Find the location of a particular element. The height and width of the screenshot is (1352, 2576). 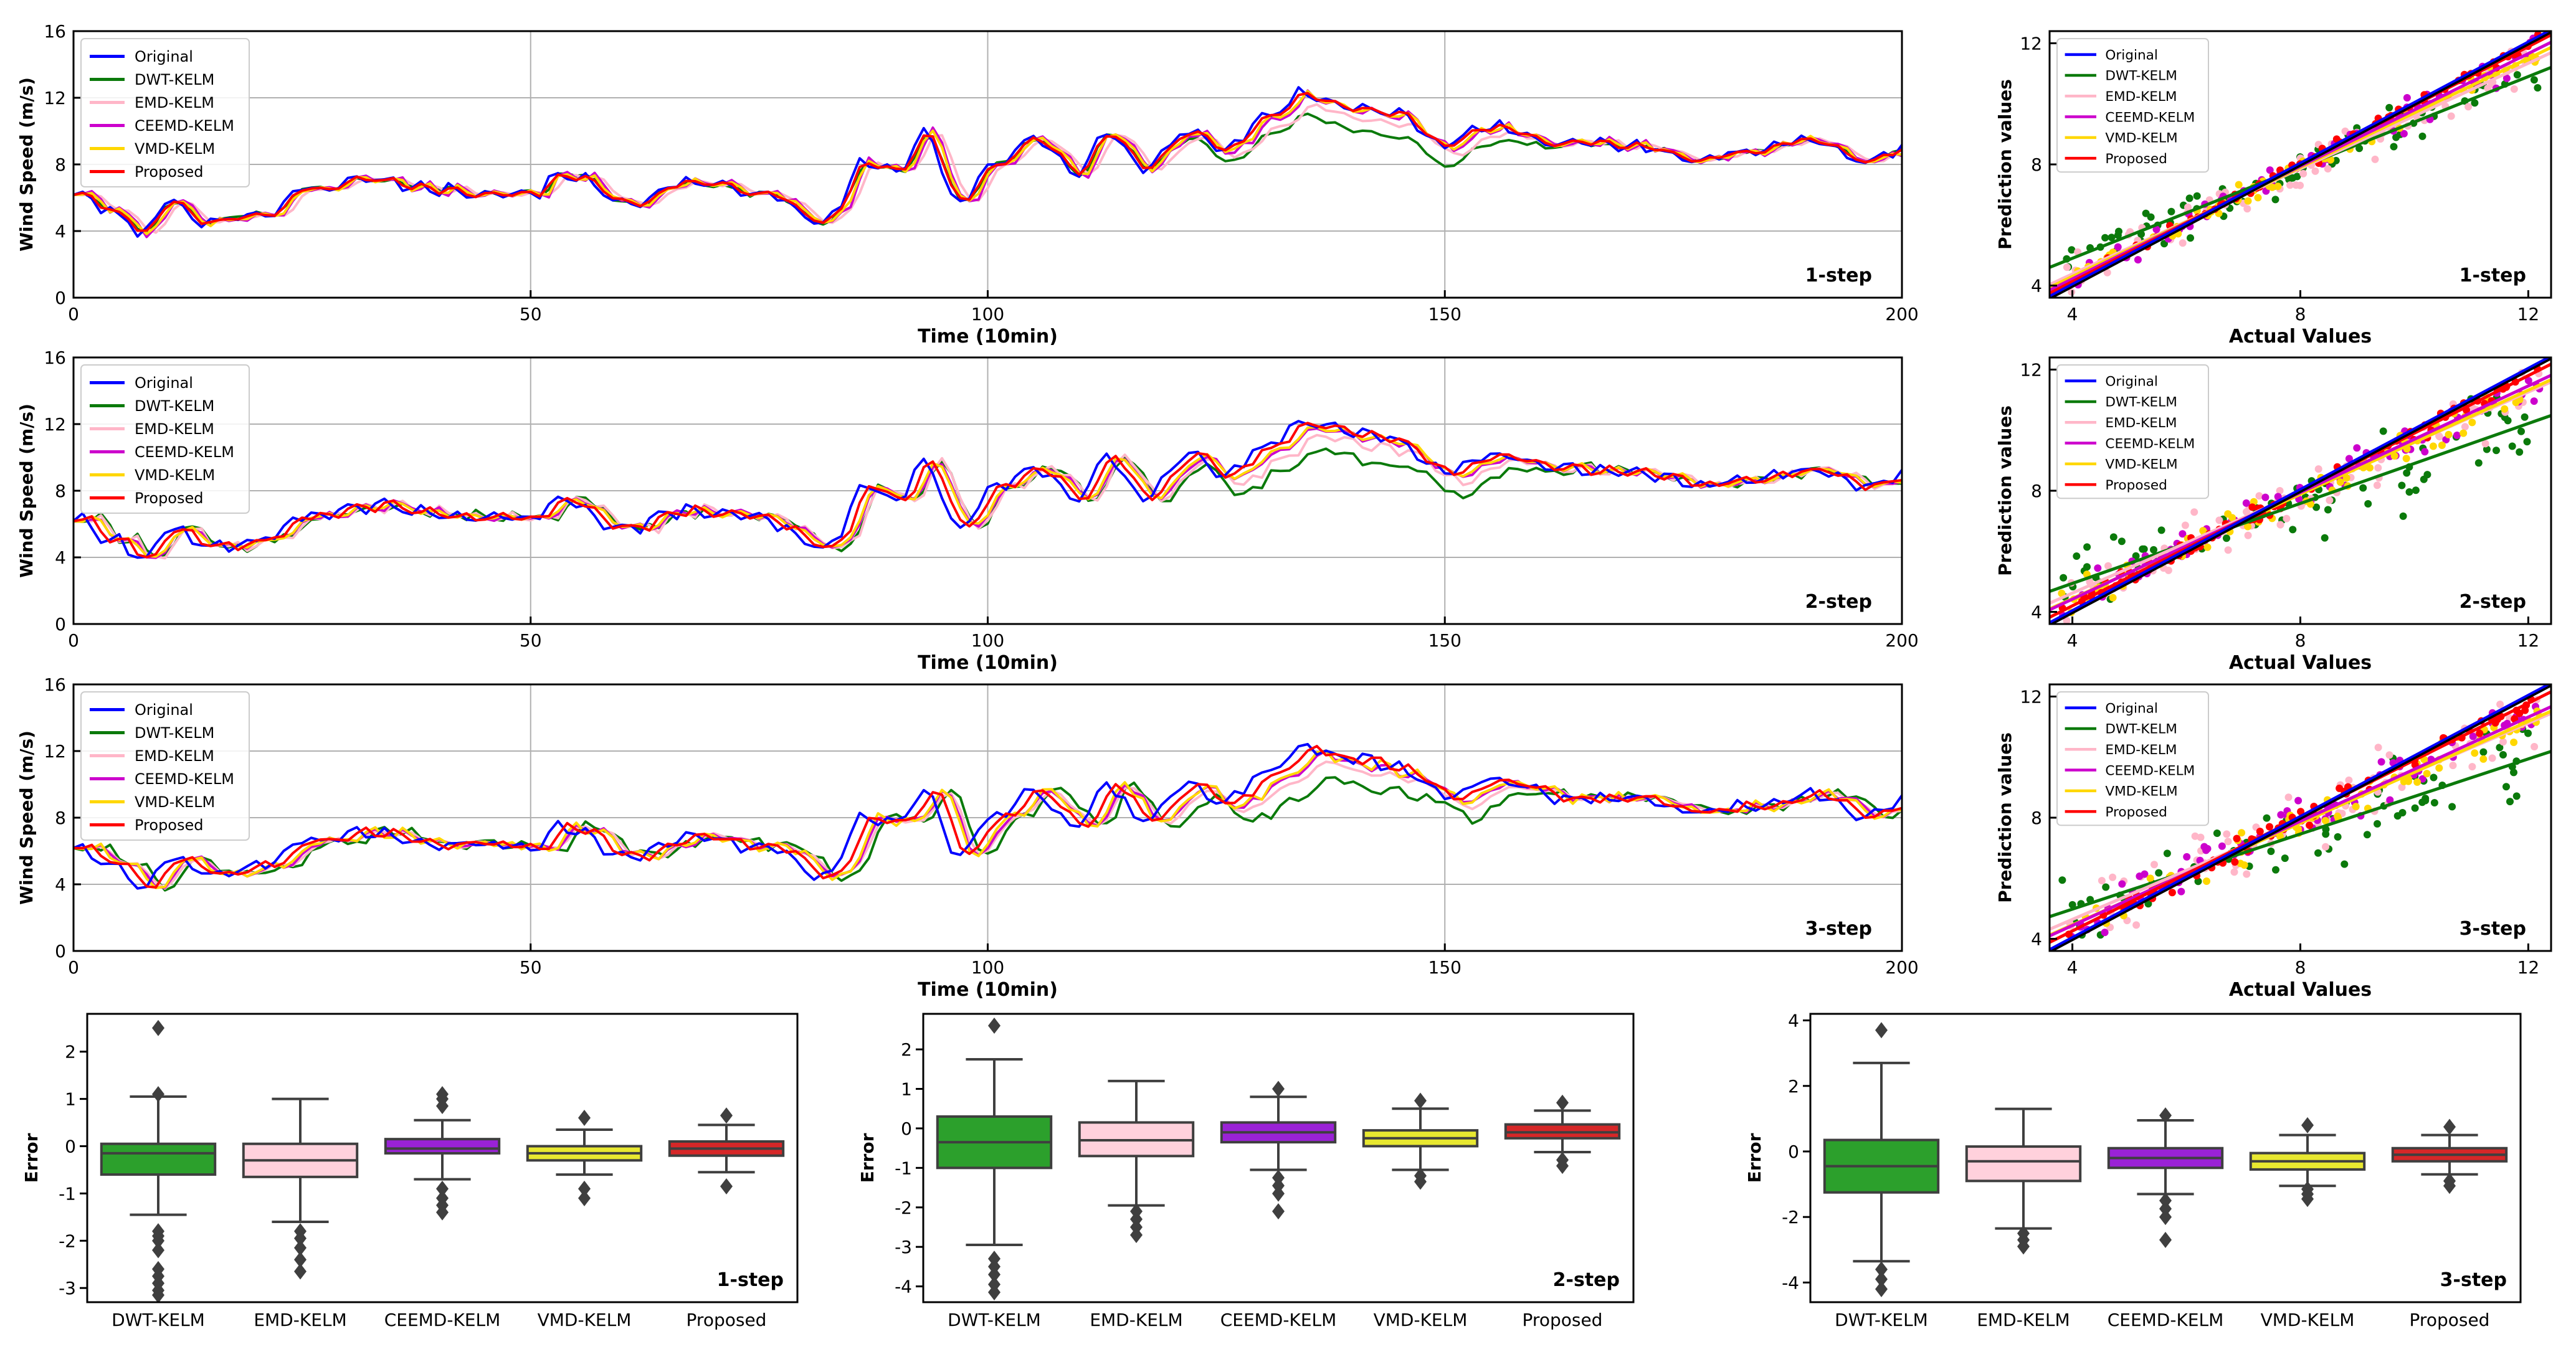

legend-label: DWT-KELM is located at coordinates (175, 733).